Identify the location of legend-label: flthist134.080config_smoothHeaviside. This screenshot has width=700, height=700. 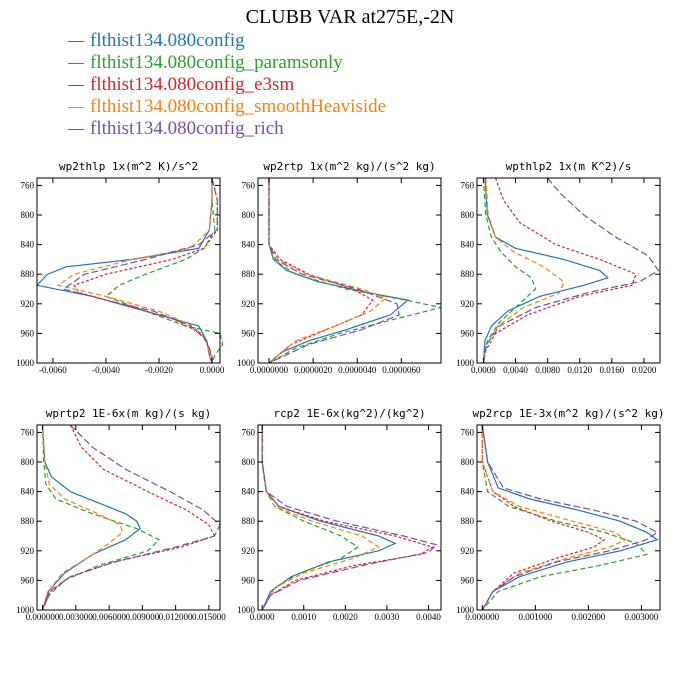
(238, 106).